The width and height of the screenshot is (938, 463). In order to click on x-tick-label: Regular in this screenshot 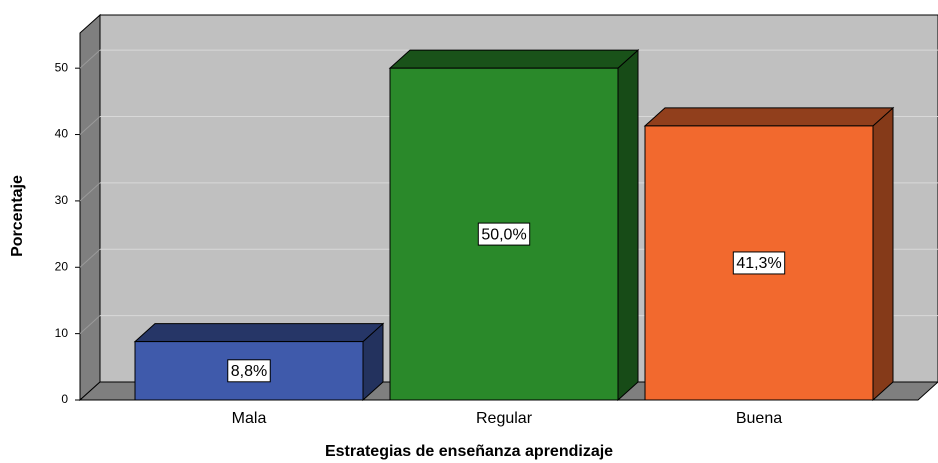, I will do `click(504, 418)`.